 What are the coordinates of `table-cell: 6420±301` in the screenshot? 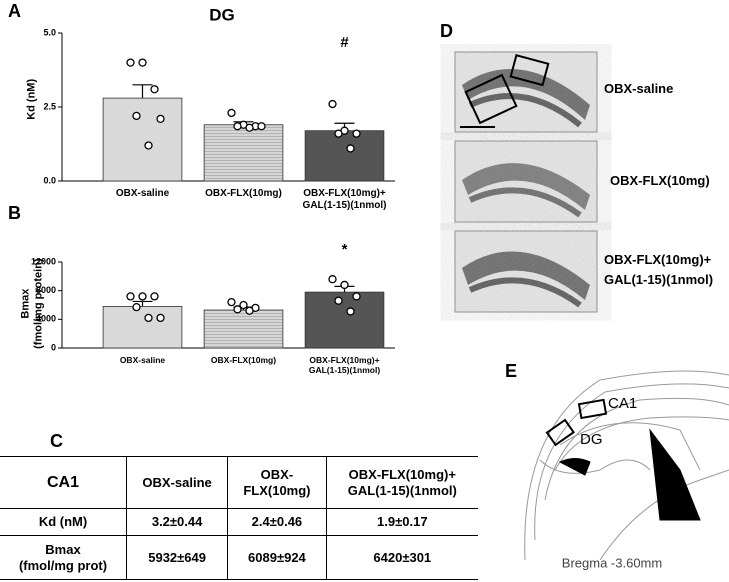 It's located at (401, 557).